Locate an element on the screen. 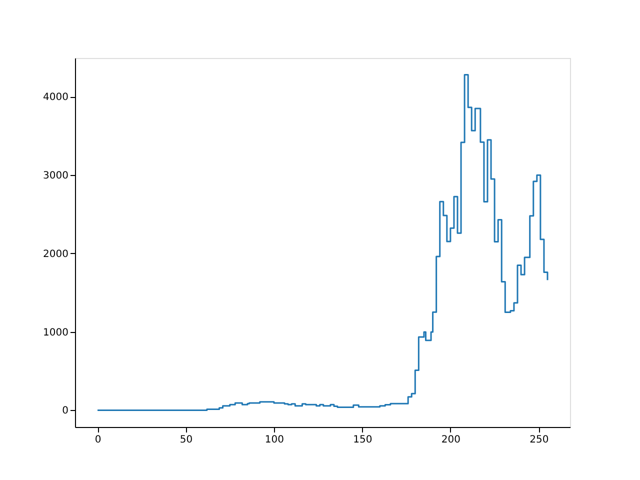  x-tick-label: 50 is located at coordinates (186, 440).